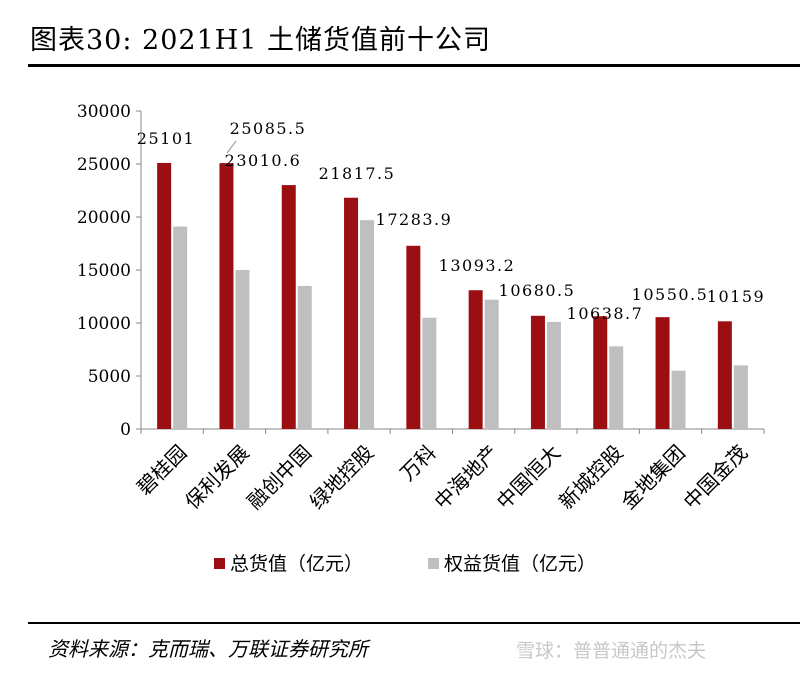 The width and height of the screenshot is (800, 675). I want to click on data-label: 10550.5, so click(670, 294).